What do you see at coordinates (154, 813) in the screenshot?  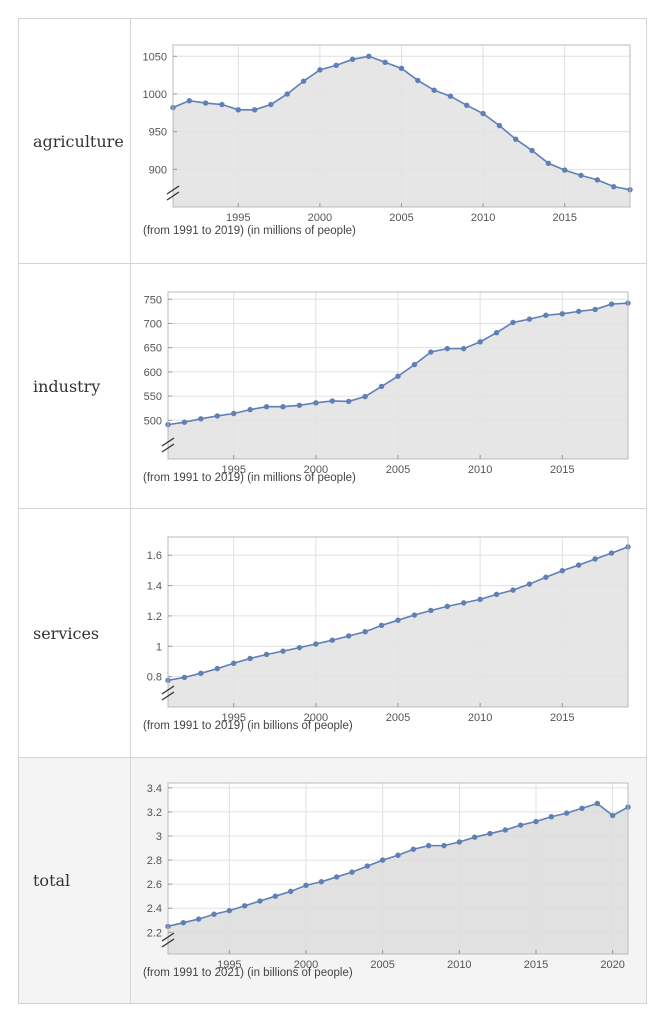 I see `y-tick-label: 3.2` at bounding box center [154, 813].